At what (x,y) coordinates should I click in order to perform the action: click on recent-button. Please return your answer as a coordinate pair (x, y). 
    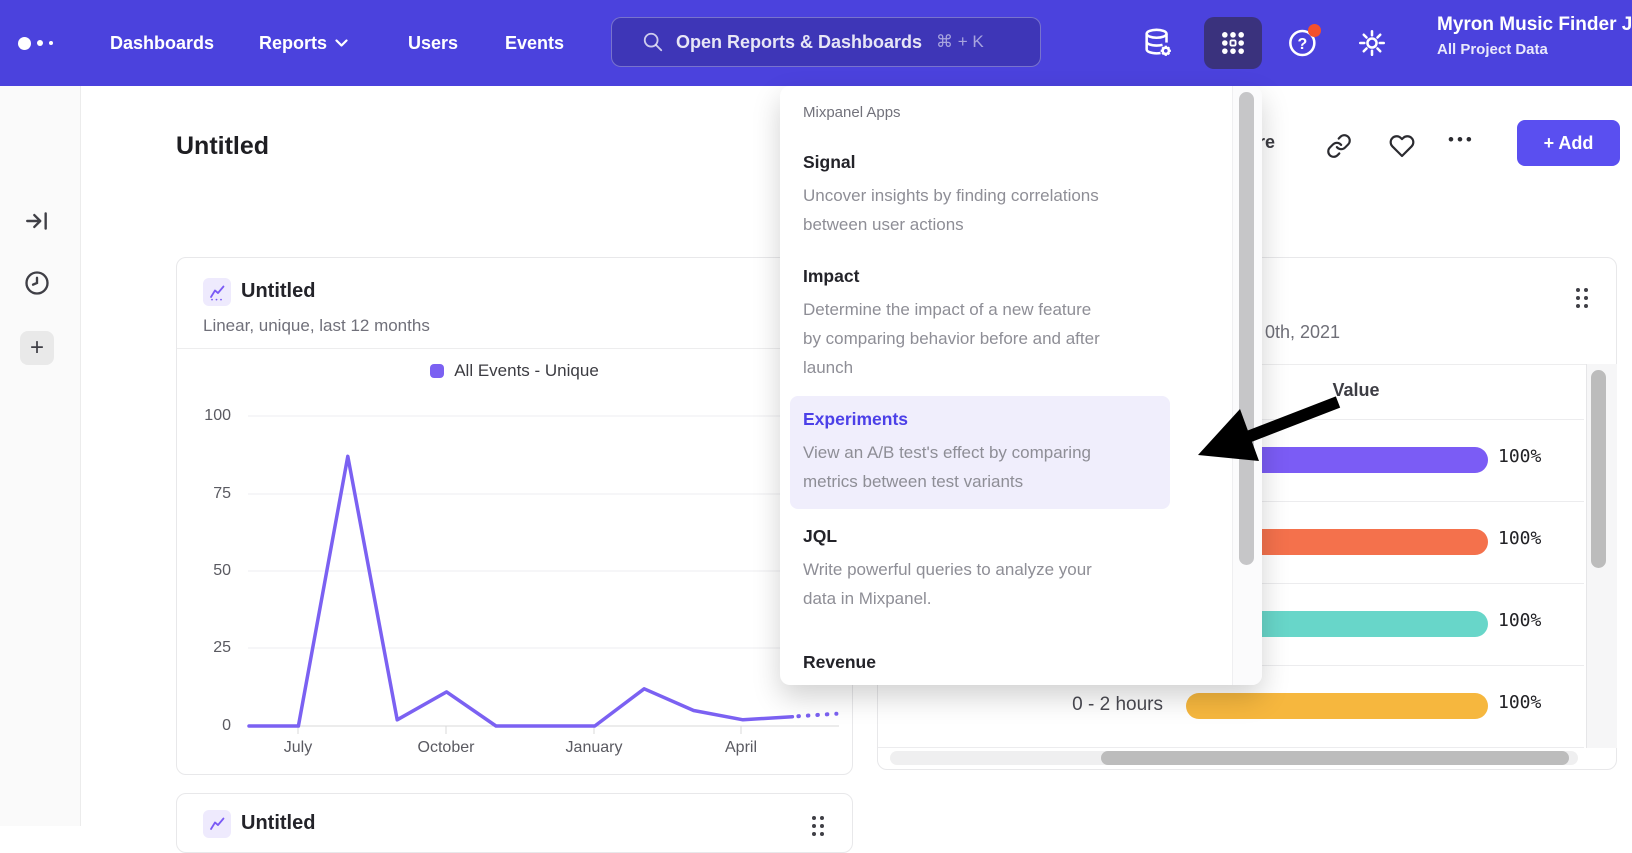
    Looking at the image, I should click on (37, 283).